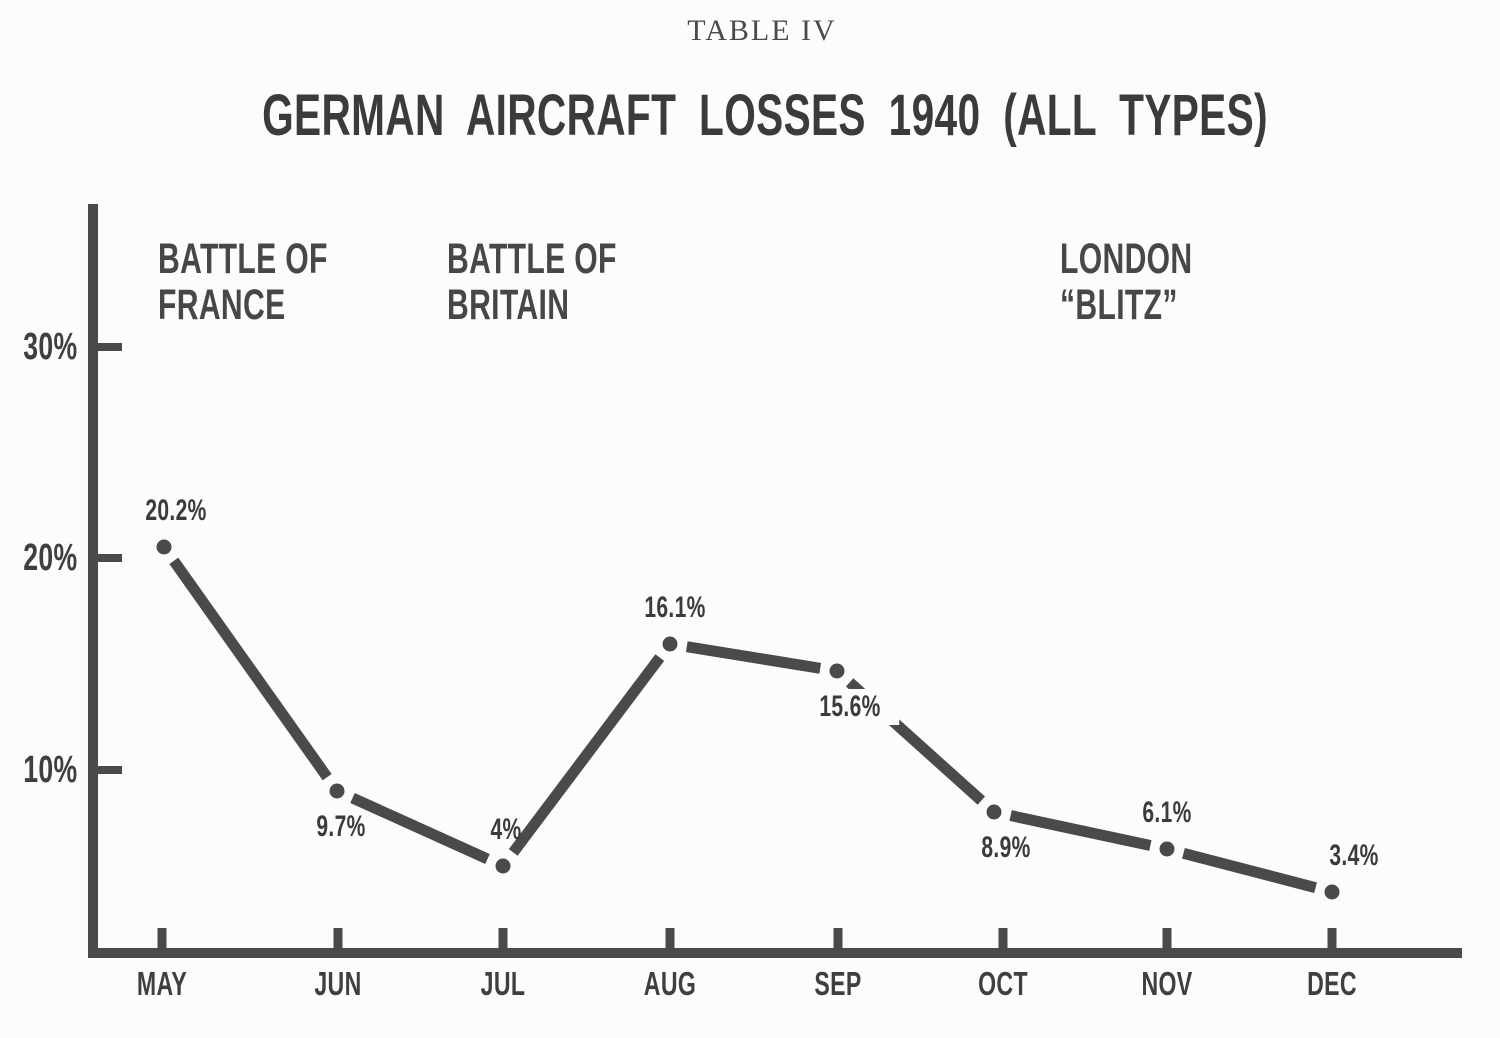 This screenshot has width=1500, height=1038. I want to click on chart-title: GERMAN AIRCRAFT LOSSES 1940 (ALL TYPES), so click(765, 116).